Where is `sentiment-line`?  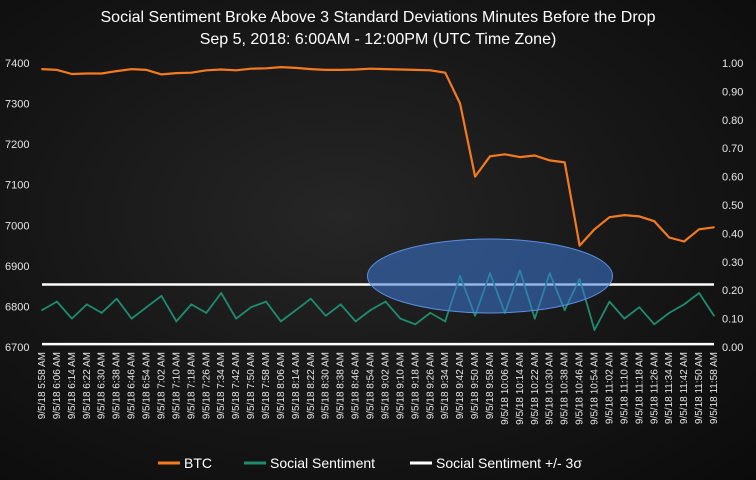
sentiment-line is located at coordinates (378, 300).